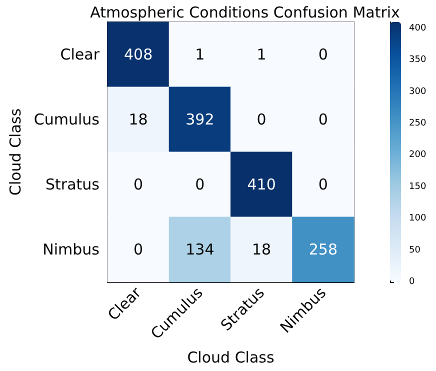  What do you see at coordinates (417, 219) in the screenshot?
I see `color-bar-label: 100` at bounding box center [417, 219].